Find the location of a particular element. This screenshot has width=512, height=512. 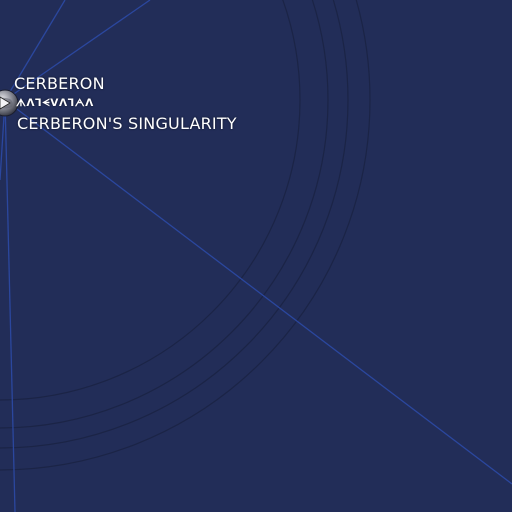

planet-name-label: CERBERON is located at coordinates (59, 83).